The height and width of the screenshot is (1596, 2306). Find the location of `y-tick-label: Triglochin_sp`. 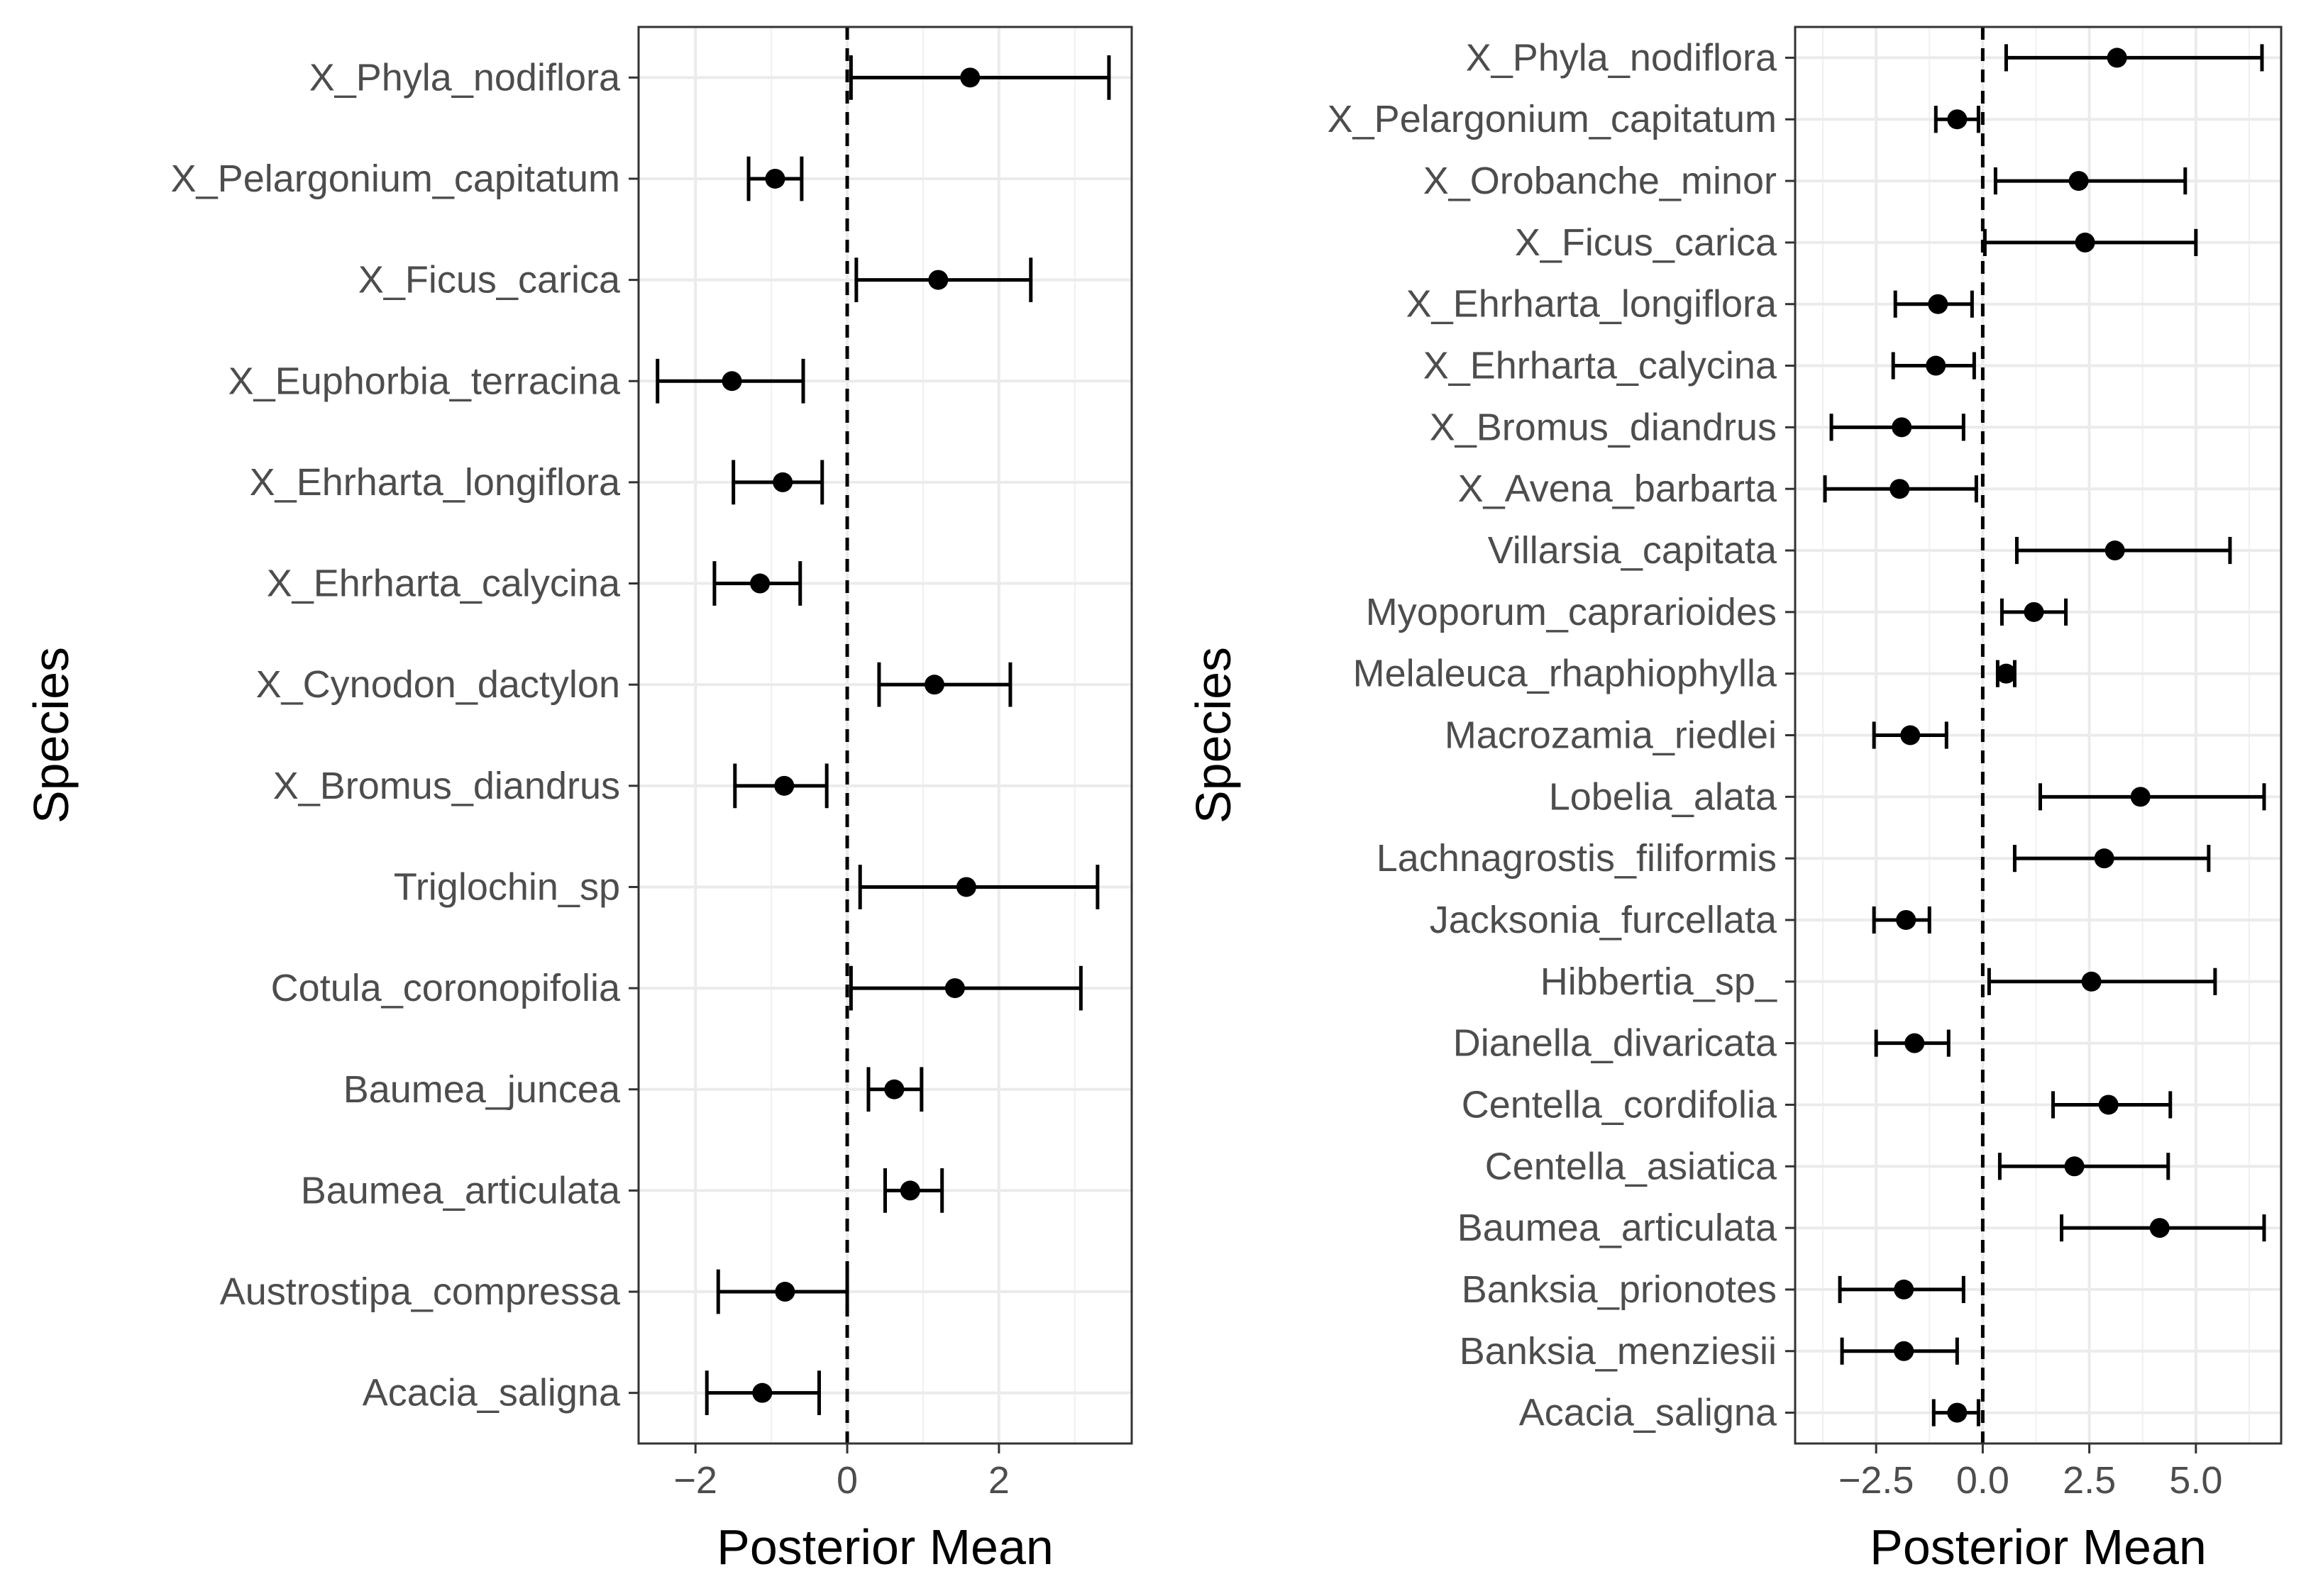

y-tick-label: Triglochin_sp is located at coordinates (507, 886).